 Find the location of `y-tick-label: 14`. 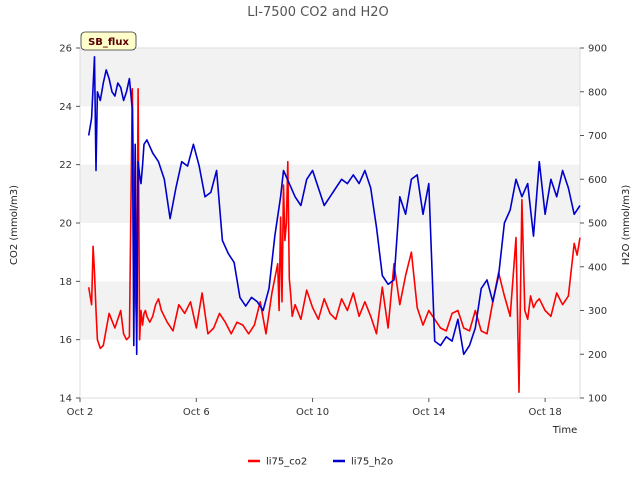

y-tick-label: 14 is located at coordinates (65, 399).